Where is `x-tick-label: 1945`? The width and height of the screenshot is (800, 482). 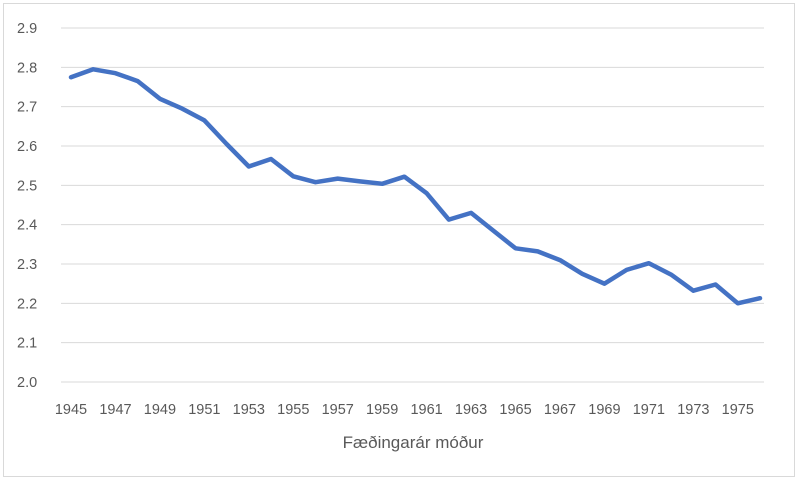 x-tick-label: 1945 is located at coordinates (71, 410).